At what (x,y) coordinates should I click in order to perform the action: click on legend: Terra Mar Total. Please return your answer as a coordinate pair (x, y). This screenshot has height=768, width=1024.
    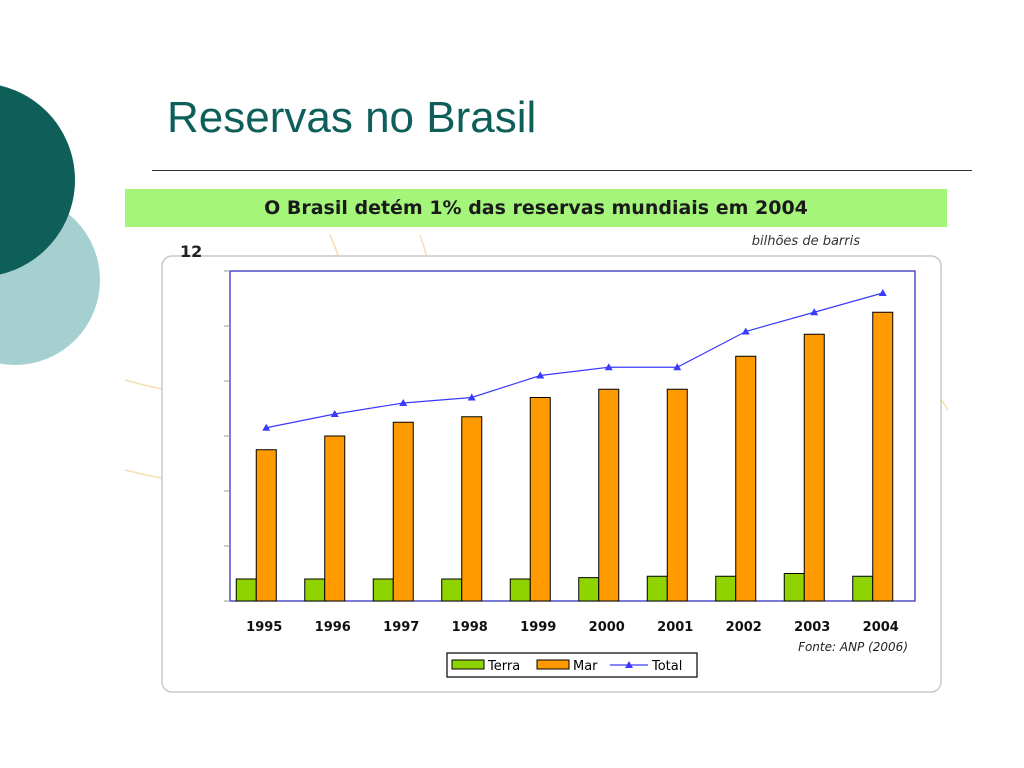
    Looking at the image, I should click on (572, 665).